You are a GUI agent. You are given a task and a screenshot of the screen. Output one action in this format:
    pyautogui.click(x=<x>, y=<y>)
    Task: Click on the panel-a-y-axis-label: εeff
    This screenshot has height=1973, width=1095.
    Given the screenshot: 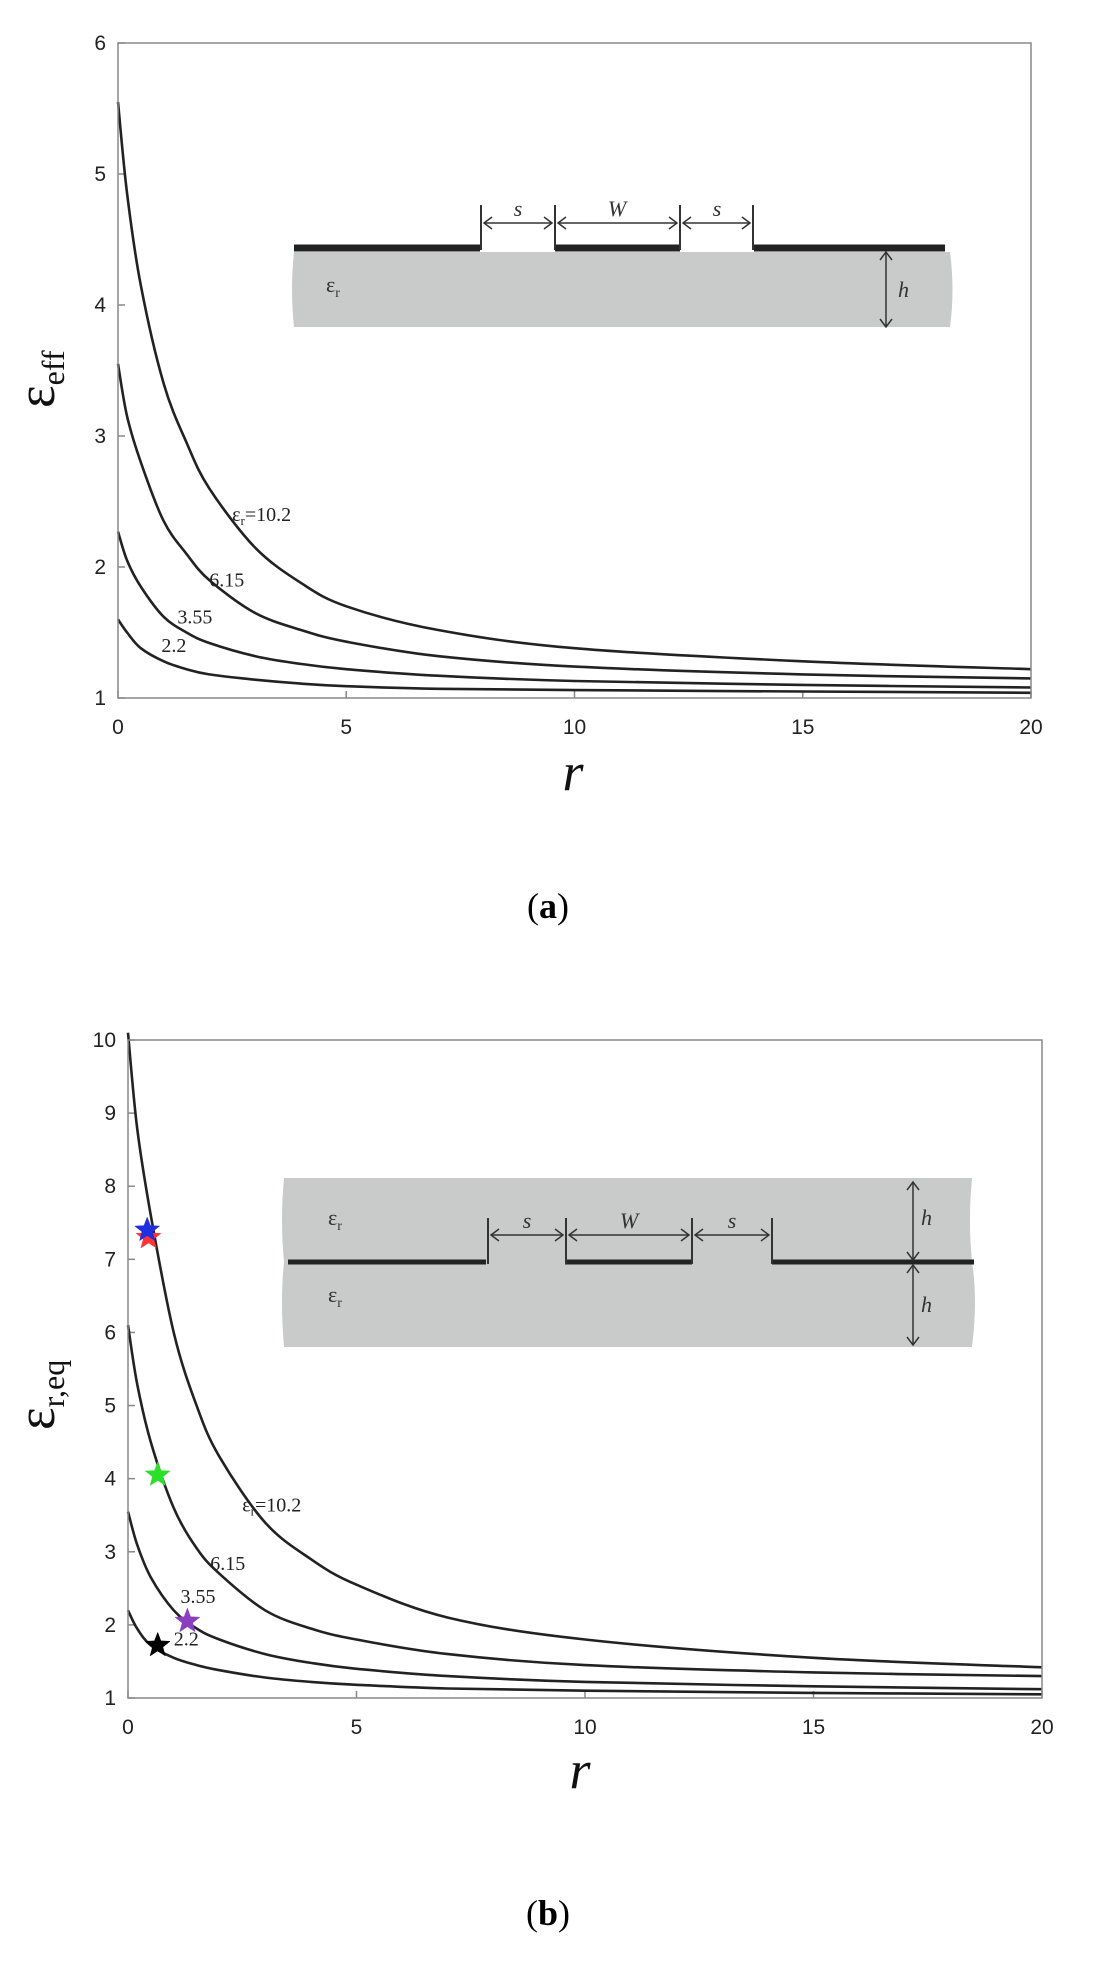 What is the action you would take?
    pyautogui.click(x=38, y=379)
    